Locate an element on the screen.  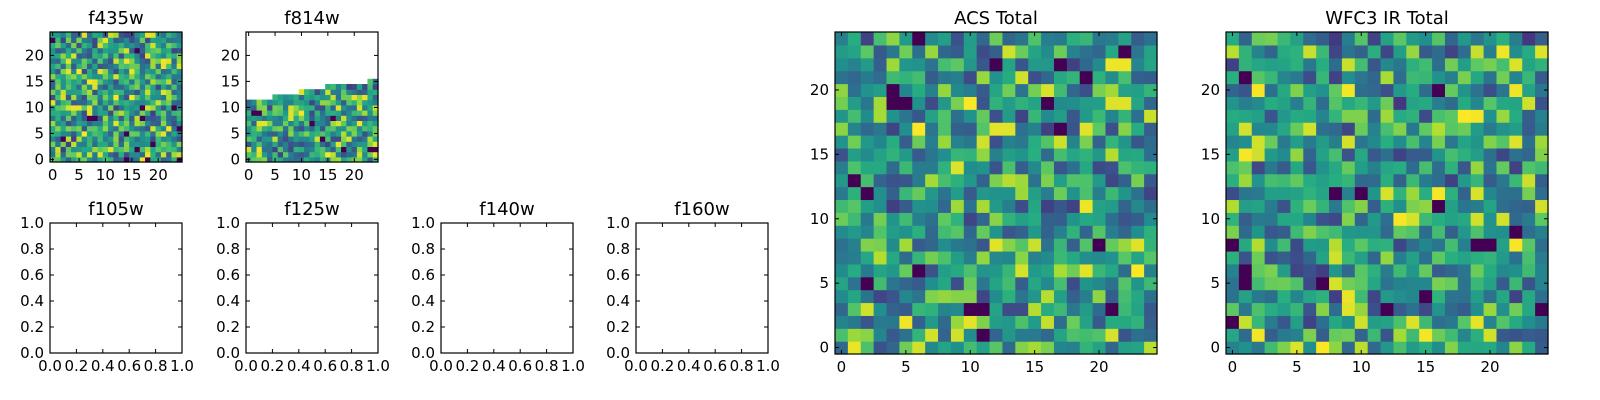
axes-frame is located at coordinates (312, 288).